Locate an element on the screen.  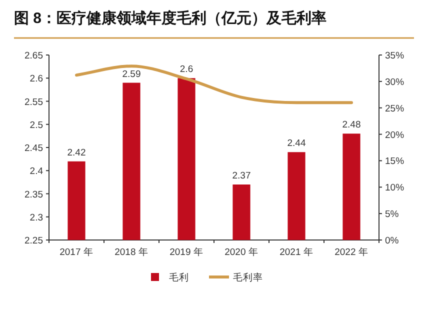
x-tick-label: 2020 年 is located at coordinates (241, 252).